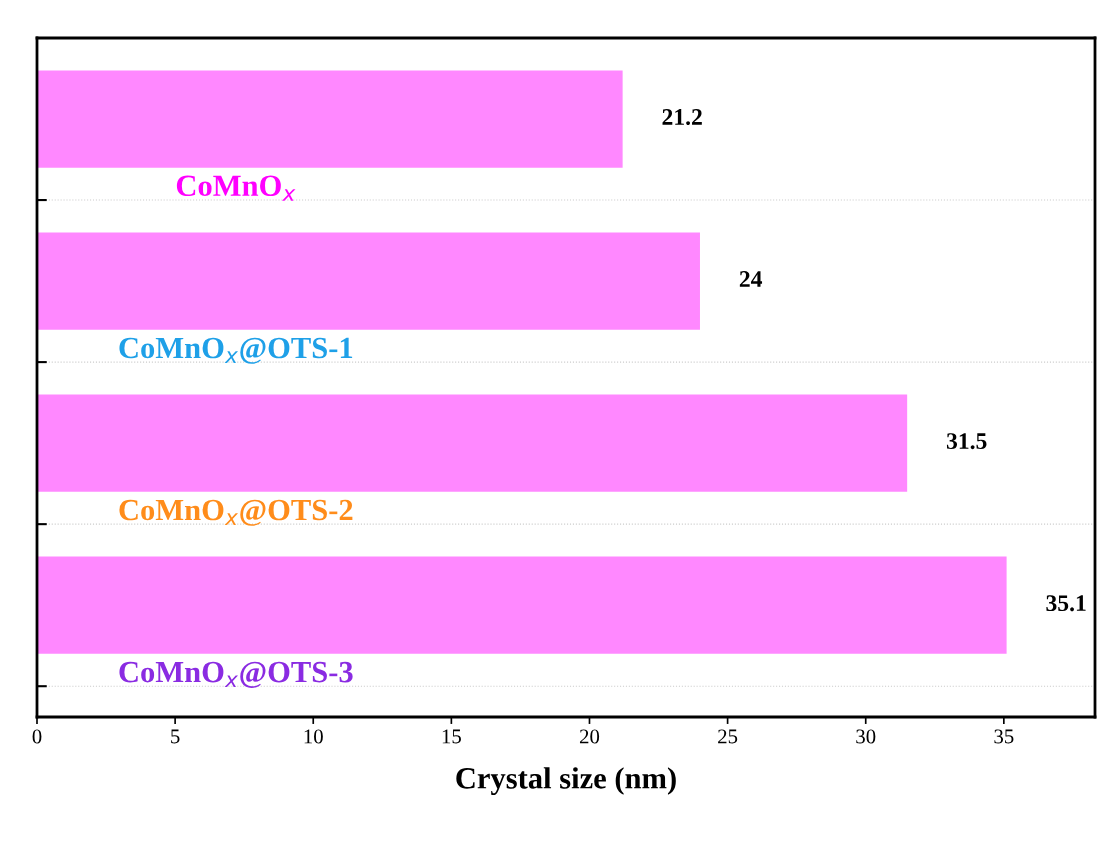 This screenshot has width=1108, height=845. What do you see at coordinates (236, 188) in the screenshot?
I see `y-tick-label: CoMnO$_{x}$` at bounding box center [236, 188].